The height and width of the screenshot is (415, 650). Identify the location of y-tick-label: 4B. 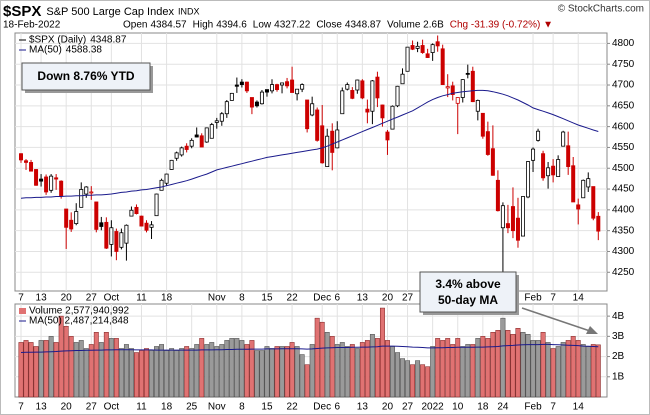
(618, 316).